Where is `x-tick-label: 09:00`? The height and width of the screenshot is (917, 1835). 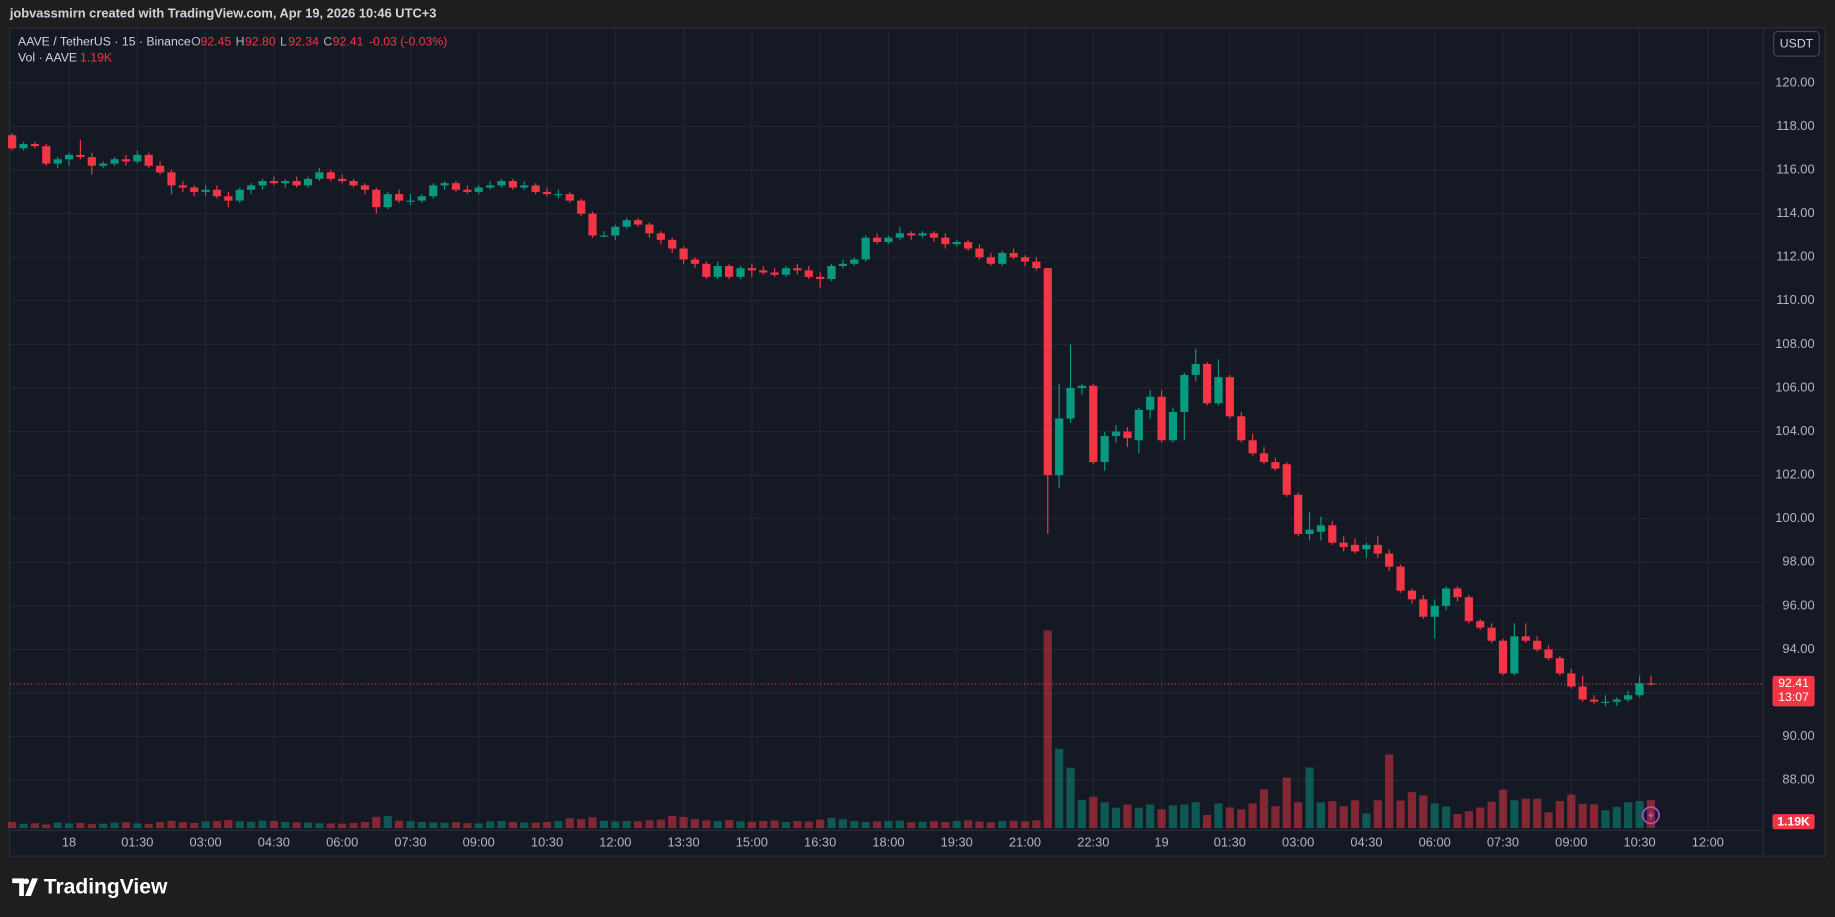 x-tick-label: 09:00 is located at coordinates (479, 842).